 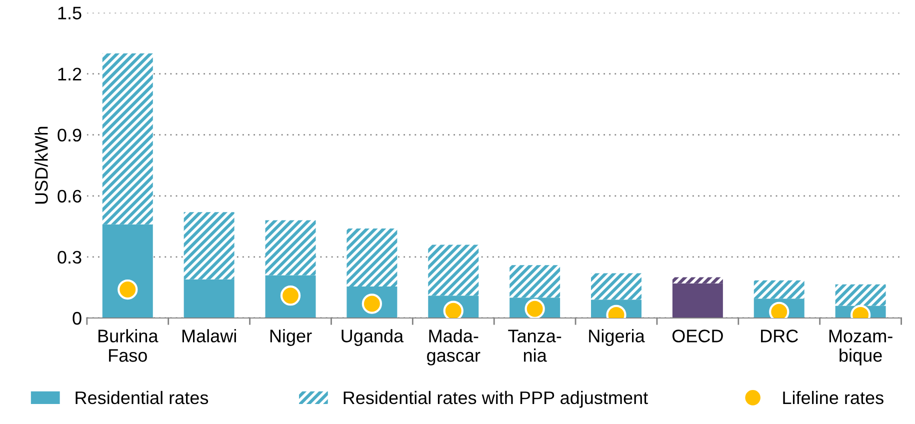 I want to click on x-tick-label: Mozam- bique, so click(x=860, y=348).